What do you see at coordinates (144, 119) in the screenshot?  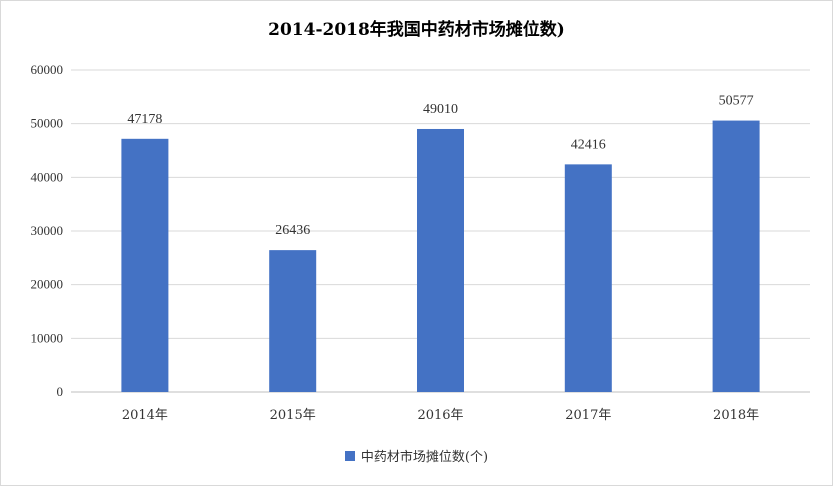 I see `data-label: 47178` at bounding box center [144, 119].